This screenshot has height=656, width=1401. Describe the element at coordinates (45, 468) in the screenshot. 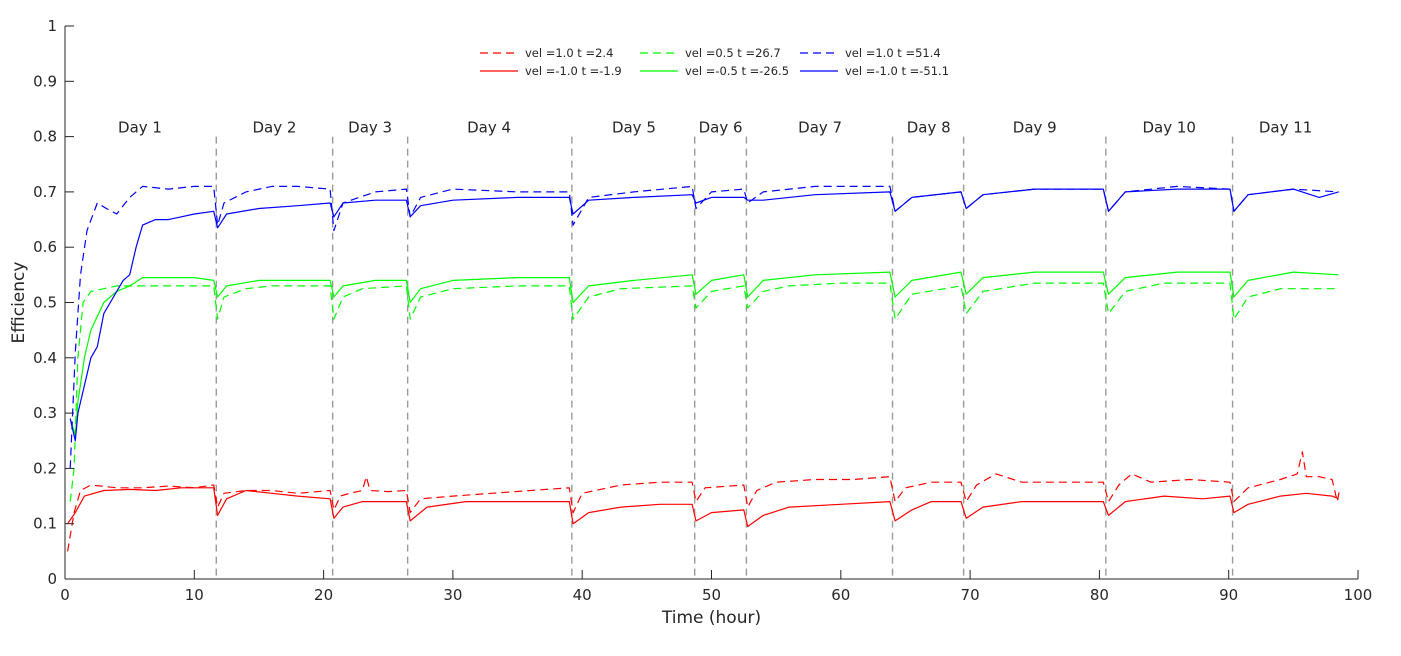

I see `y-tick-label: 0.2` at that location.